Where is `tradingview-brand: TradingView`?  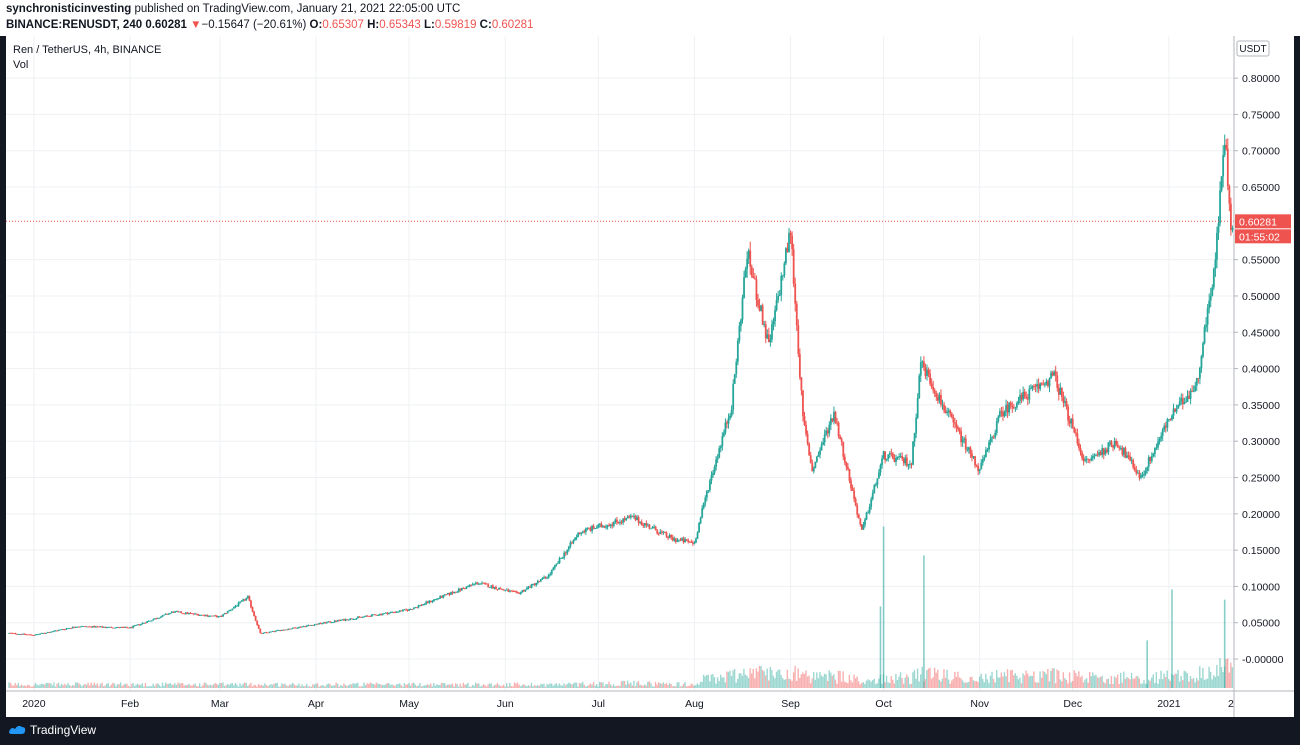
tradingview-brand: TradingView is located at coordinates (52, 730).